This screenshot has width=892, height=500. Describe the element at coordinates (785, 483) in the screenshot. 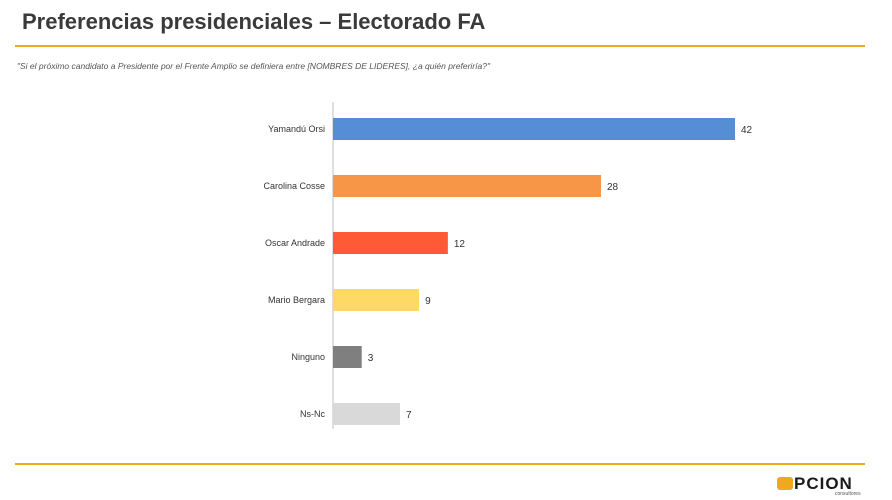

I see `logo-o-icon` at that location.